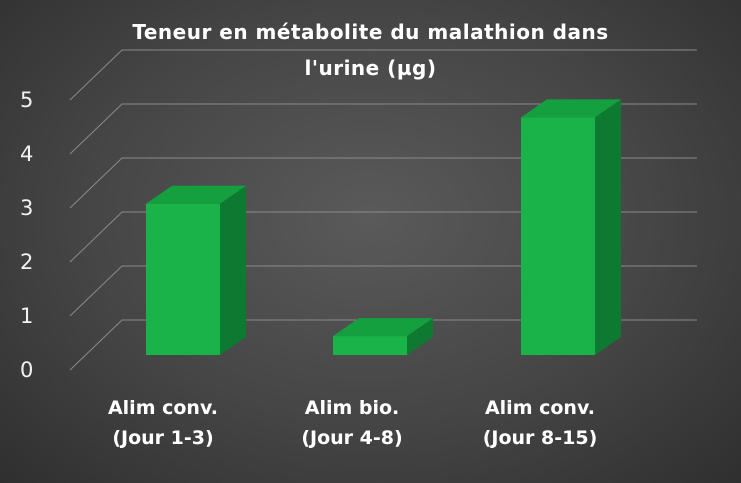  What do you see at coordinates (420, 336) in the screenshot?
I see `bar-2-side` at bounding box center [420, 336].